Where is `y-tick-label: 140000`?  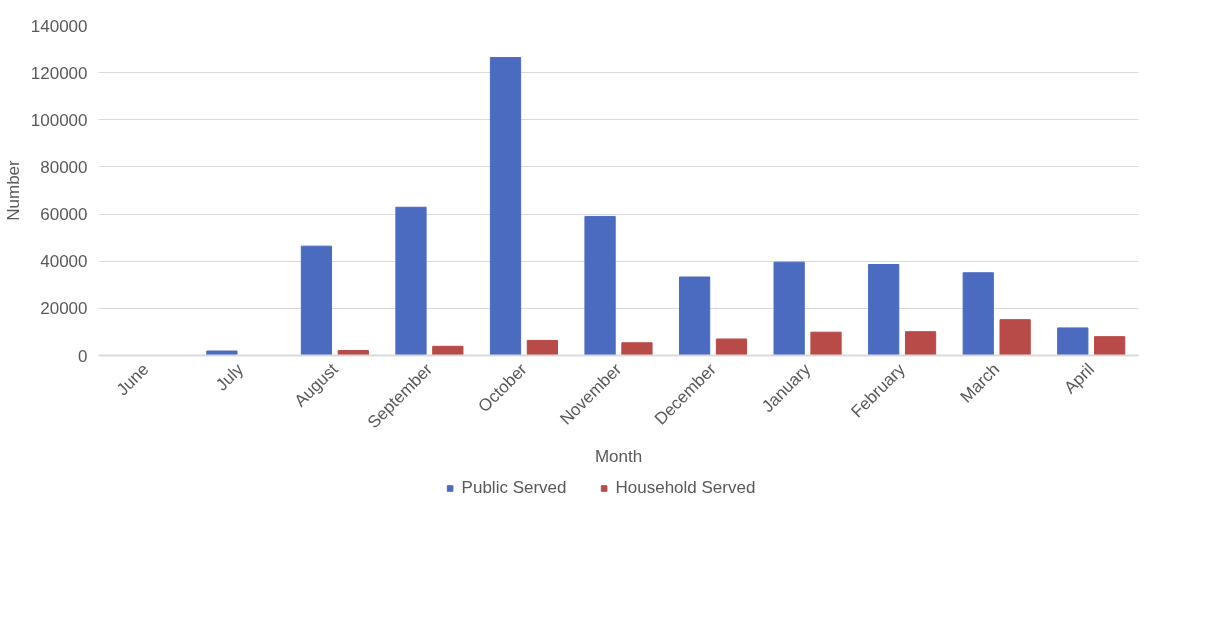 y-tick-label: 140000 is located at coordinates (59, 26).